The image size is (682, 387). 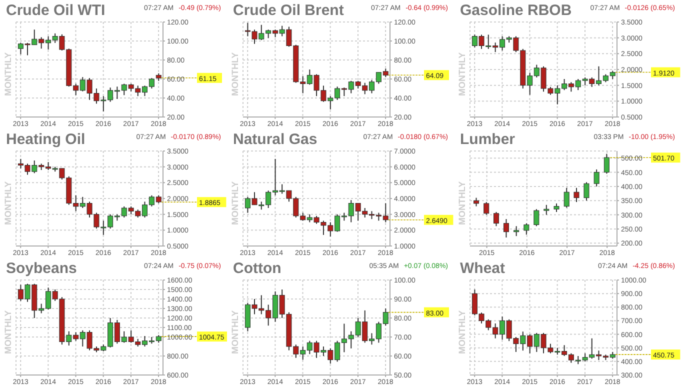 What do you see at coordinates (46, 139) in the screenshot?
I see `chart-title: Heating Oil` at bounding box center [46, 139].